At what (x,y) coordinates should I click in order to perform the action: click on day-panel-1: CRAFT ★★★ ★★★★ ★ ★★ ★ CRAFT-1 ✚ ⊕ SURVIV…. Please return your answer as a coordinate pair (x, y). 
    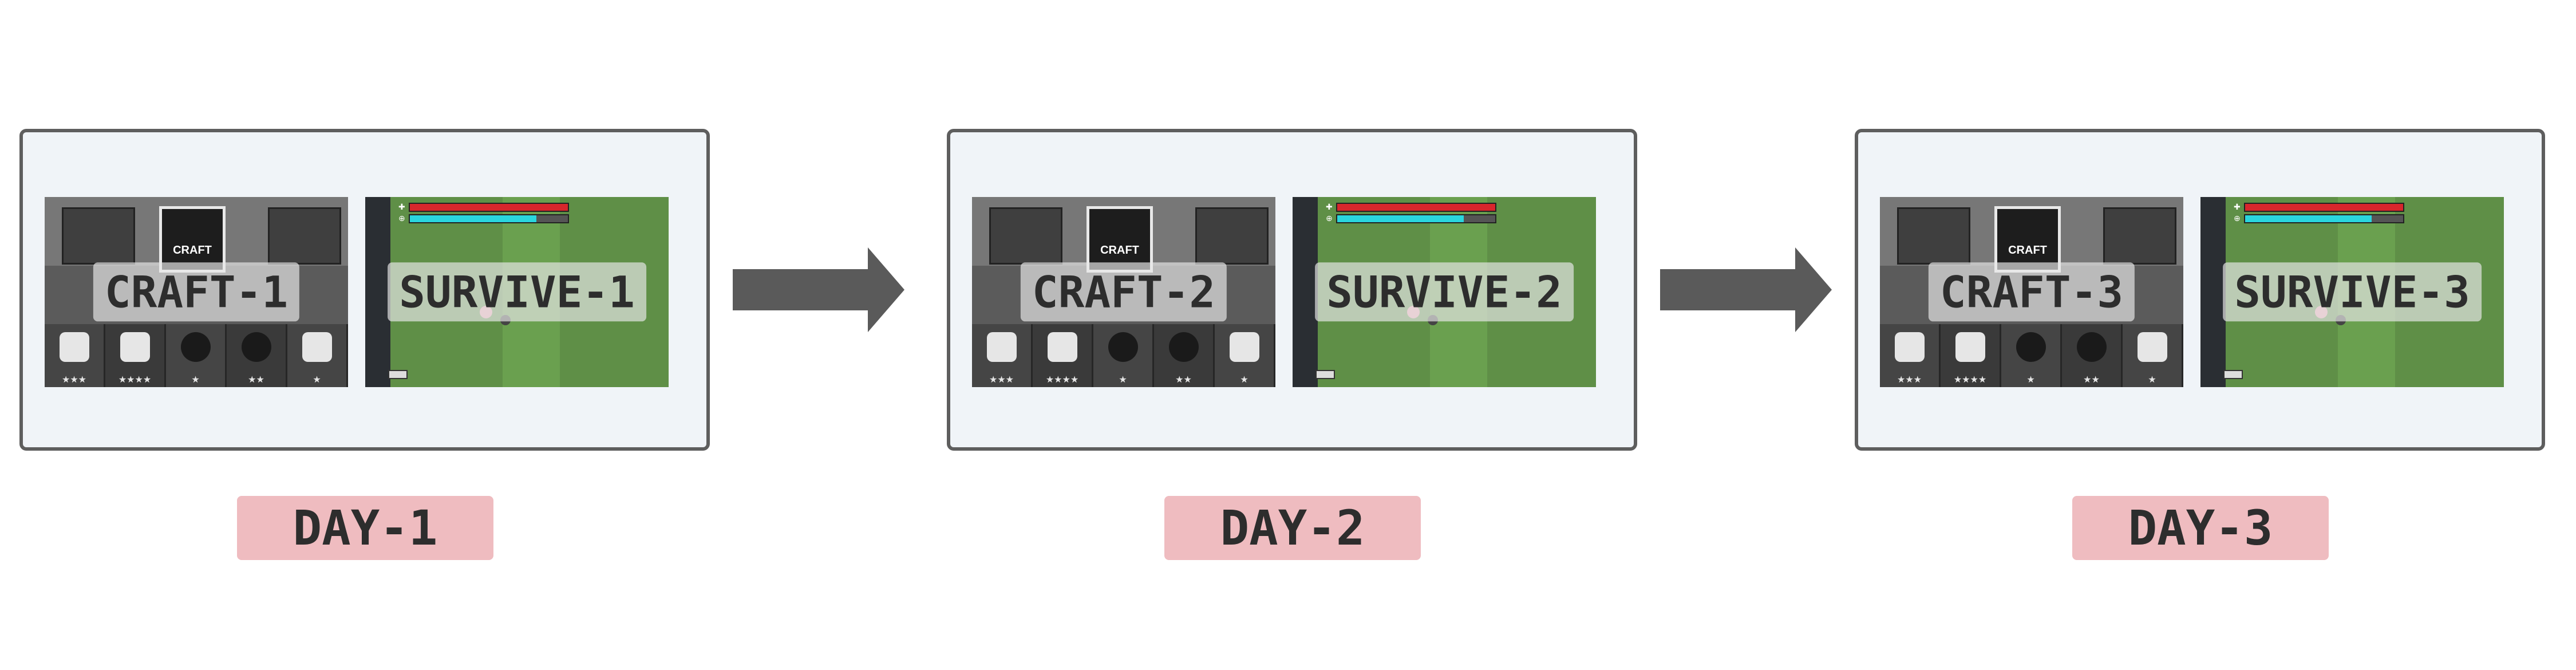
    Looking at the image, I should click on (364, 290).